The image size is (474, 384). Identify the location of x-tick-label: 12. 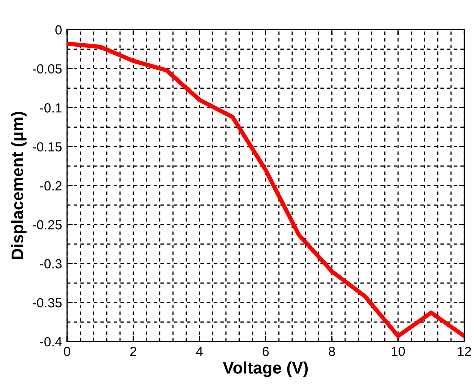
(465, 351).